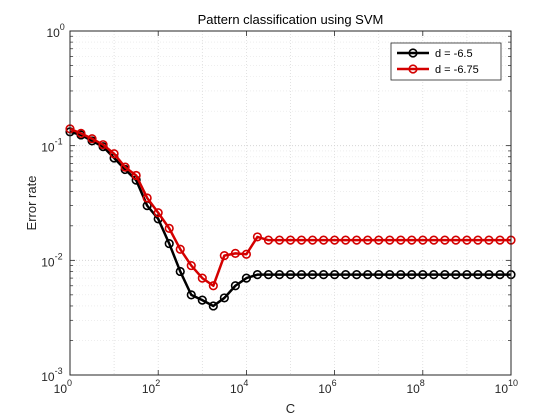 The image size is (560, 420). I want to click on y-axis-label: Error rate, so click(31, 203).